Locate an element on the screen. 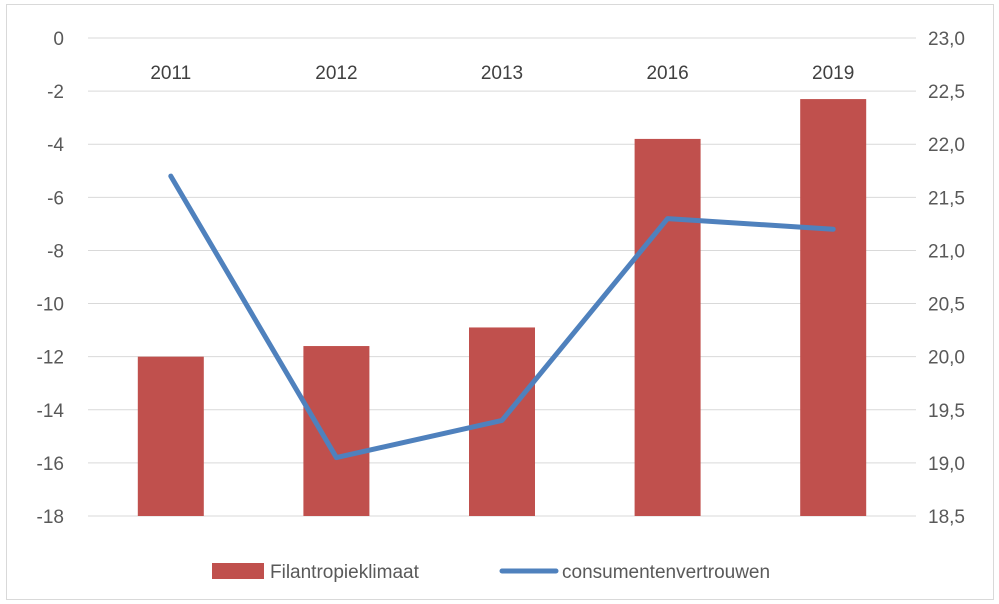 Image resolution: width=999 pixels, height=604 pixels. left-axis-tick-label: -14 is located at coordinates (51, 411).